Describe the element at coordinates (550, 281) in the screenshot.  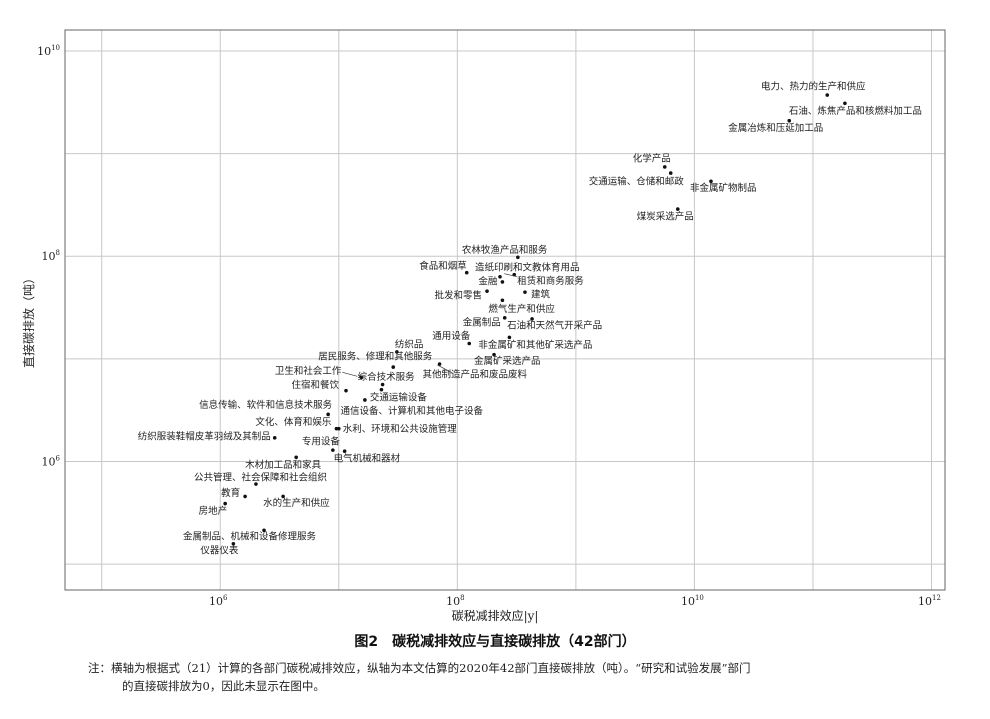
I see `data-point-label: 租赁和商务服务` at that location.